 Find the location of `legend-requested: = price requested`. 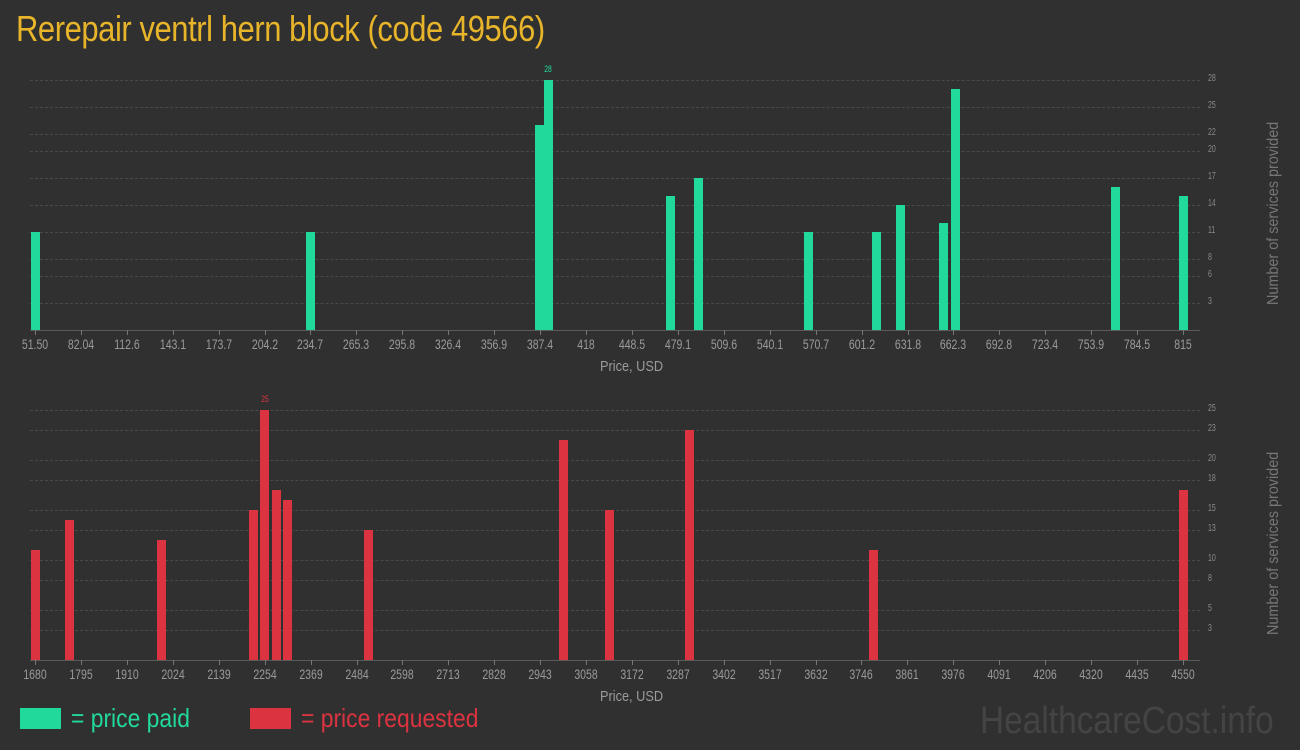

legend-requested: = price requested is located at coordinates (376, 718).